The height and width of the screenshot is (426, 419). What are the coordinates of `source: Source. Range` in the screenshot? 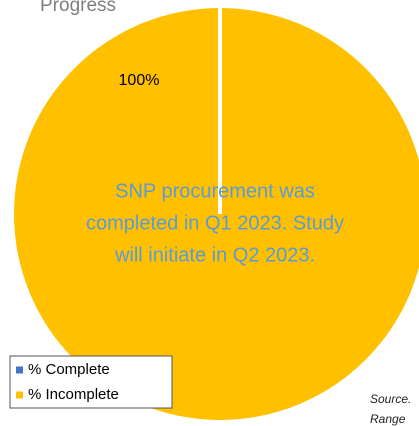 It's located at (390, 409).